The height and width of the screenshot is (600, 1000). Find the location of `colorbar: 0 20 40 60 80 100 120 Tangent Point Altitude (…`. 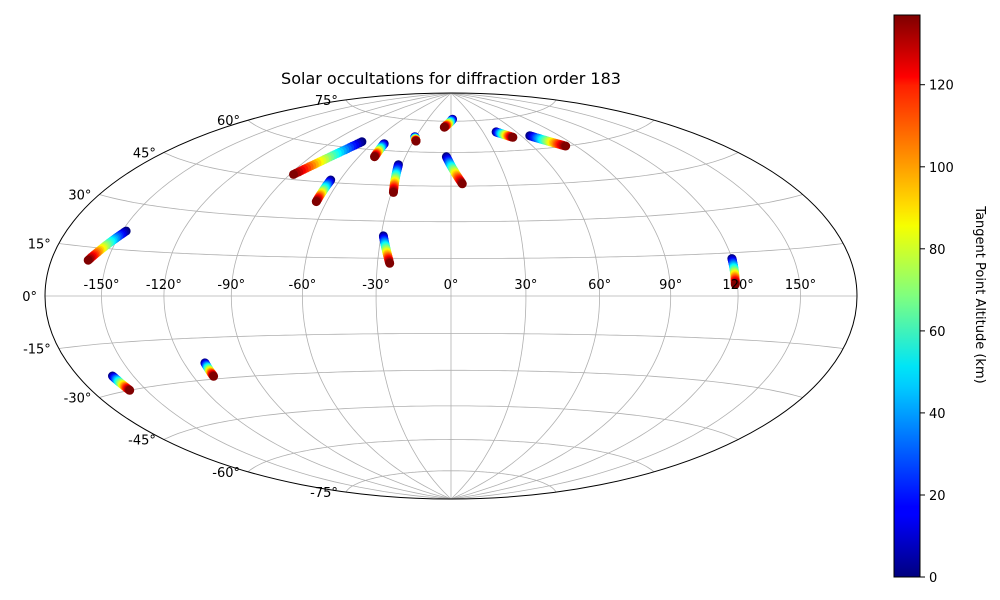

colorbar: 0 20 40 60 80 100 120 Tangent Point Altitude (… is located at coordinates (940, 300).